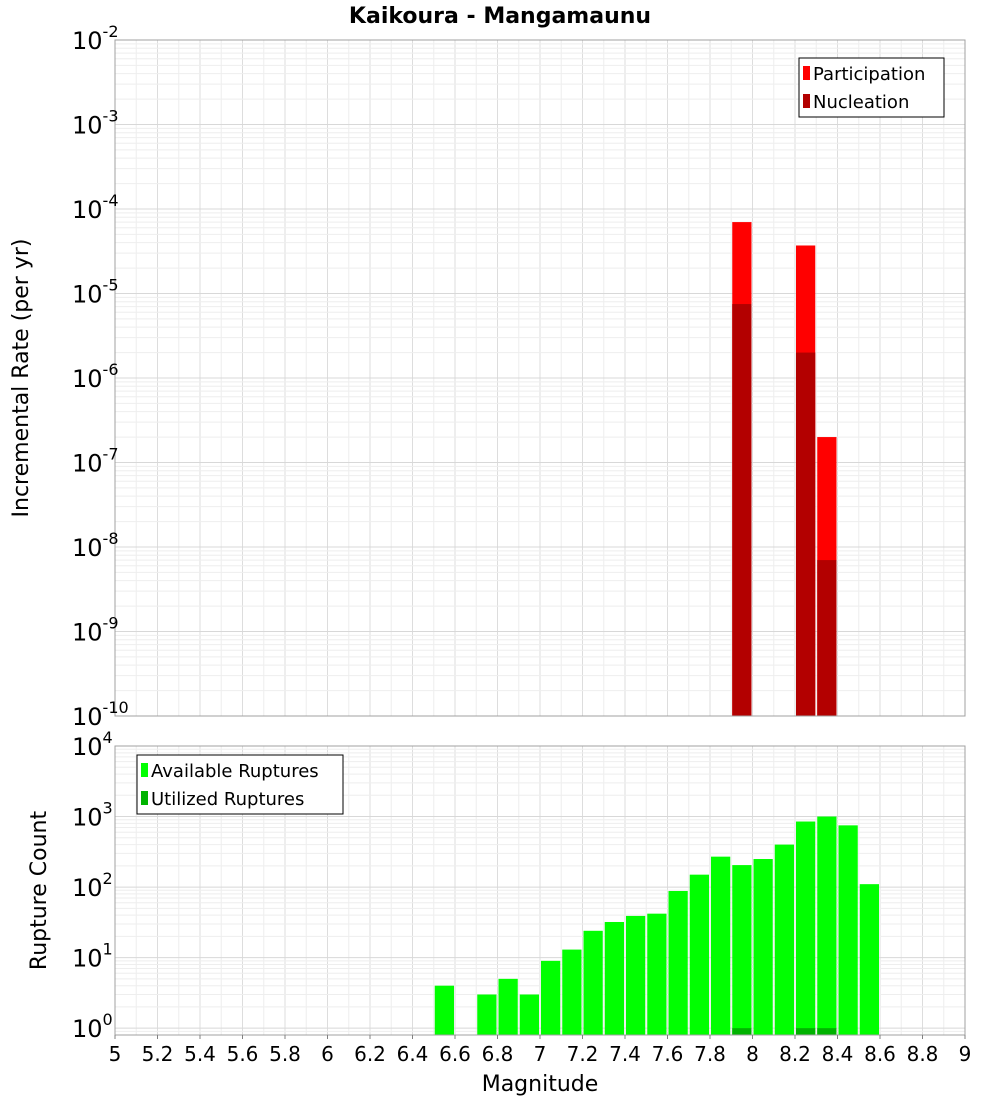 This screenshot has height=1100, width=1000. I want to click on rate-legend-box, so click(871, 87).